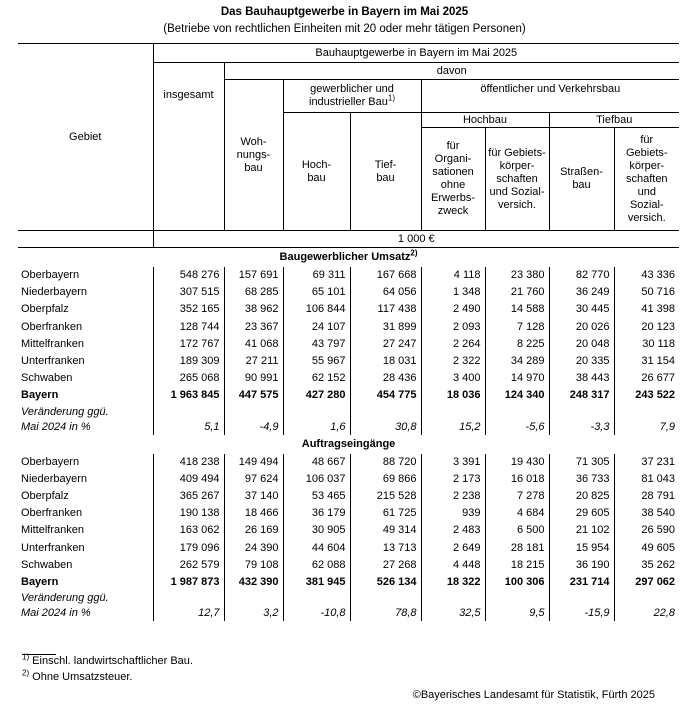 Image resolution: width=689 pixels, height=720 pixels. What do you see at coordinates (188, 276) in the screenshot?
I see `cell-value: 548 276` at bounding box center [188, 276].